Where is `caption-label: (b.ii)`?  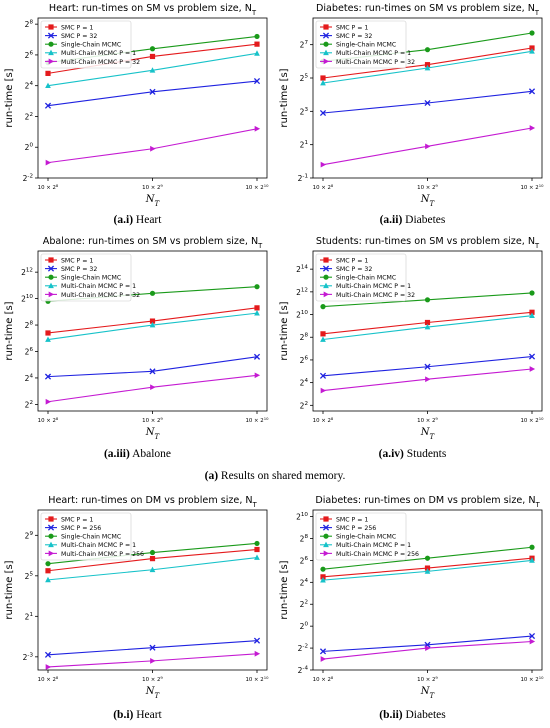 caption-label: (b.ii) is located at coordinates (391, 715).